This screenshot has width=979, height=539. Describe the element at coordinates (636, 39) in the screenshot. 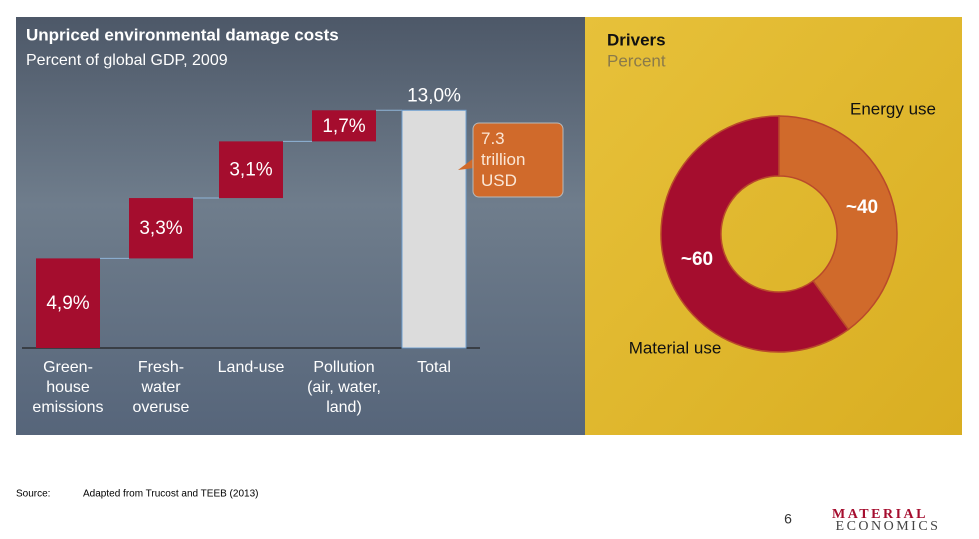

I see `chart-title: Drivers` at that location.